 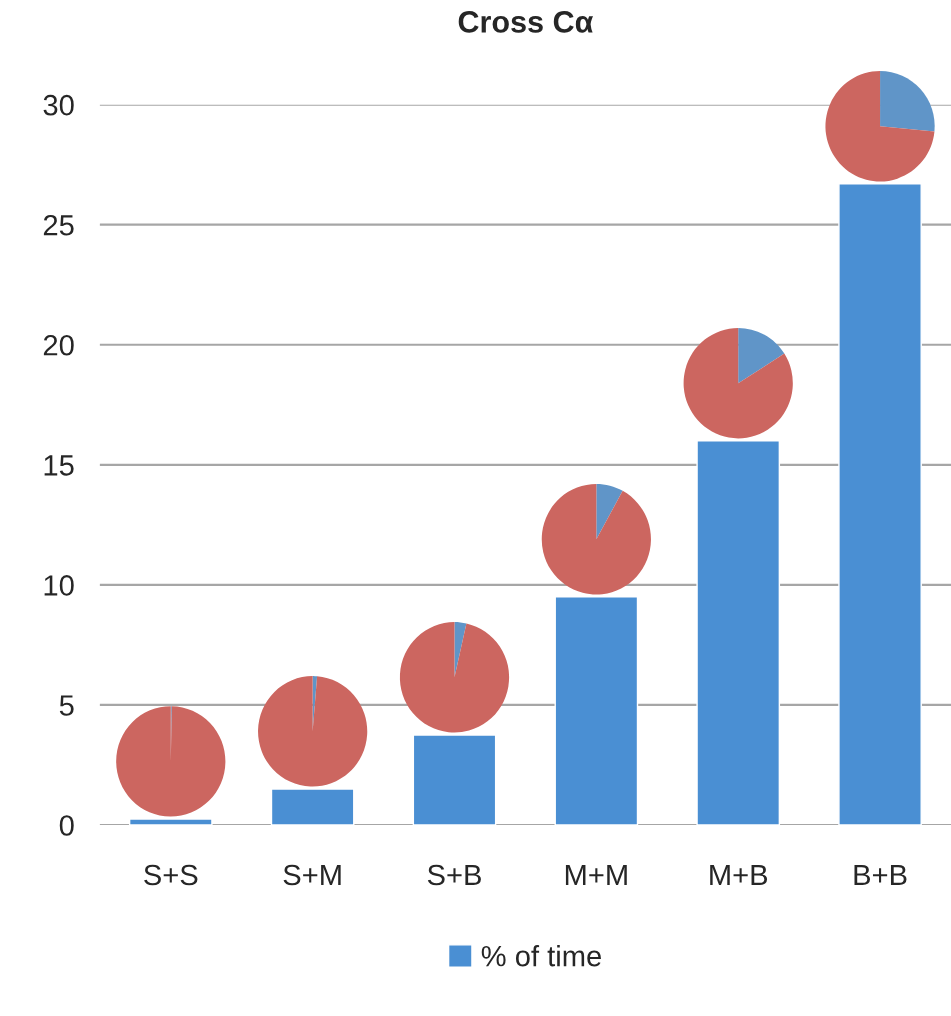 I want to click on chart-title: Cross Cα, so click(x=526, y=22).